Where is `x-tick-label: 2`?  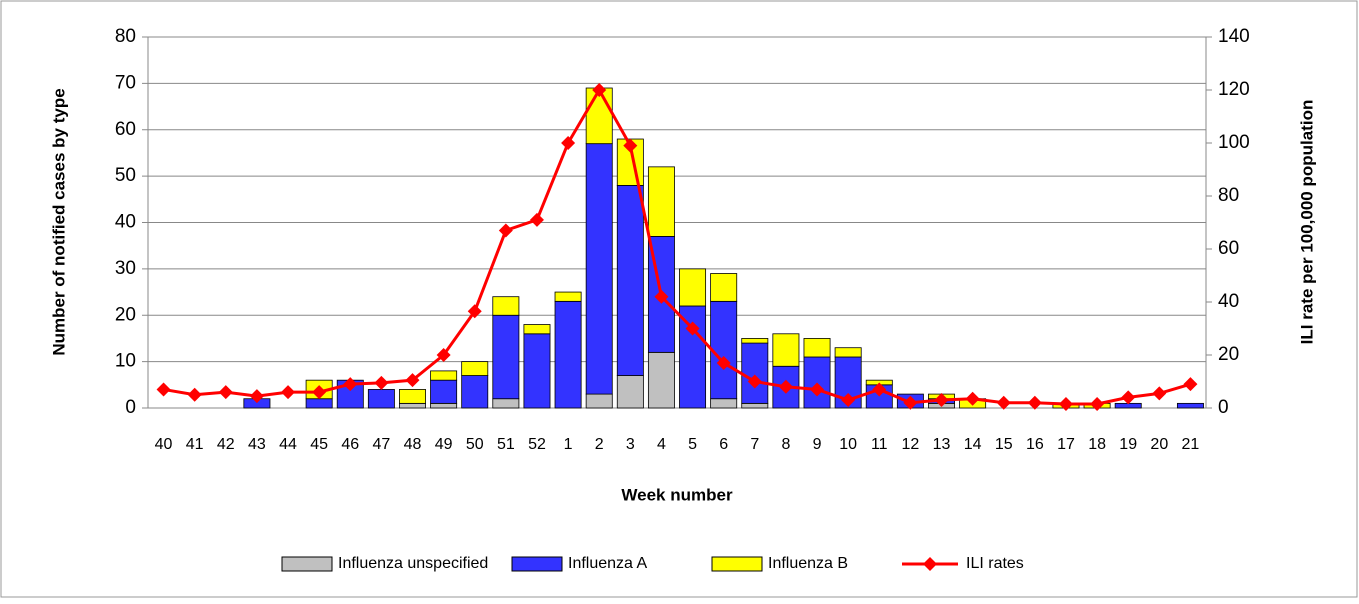 x-tick-label: 2 is located at coordinates (599, 444).